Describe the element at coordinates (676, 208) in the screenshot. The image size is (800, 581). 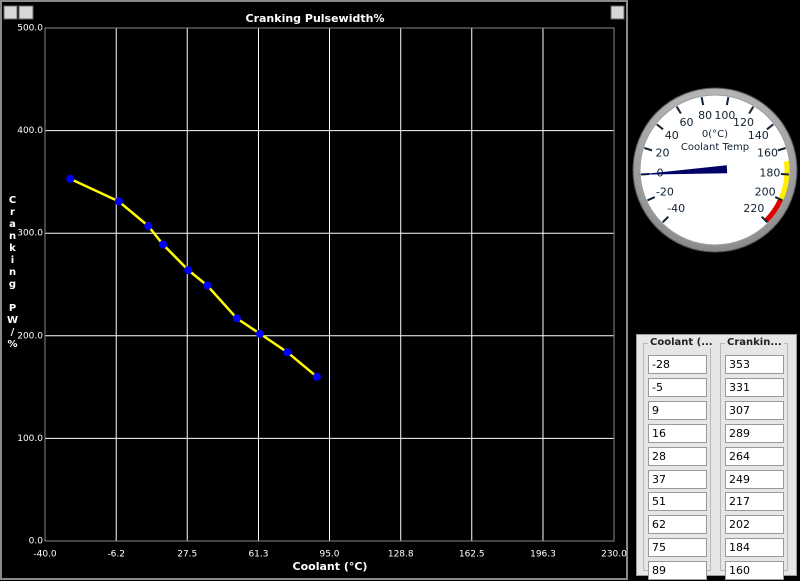
I see `gauge-tick-label: -40` at that location.